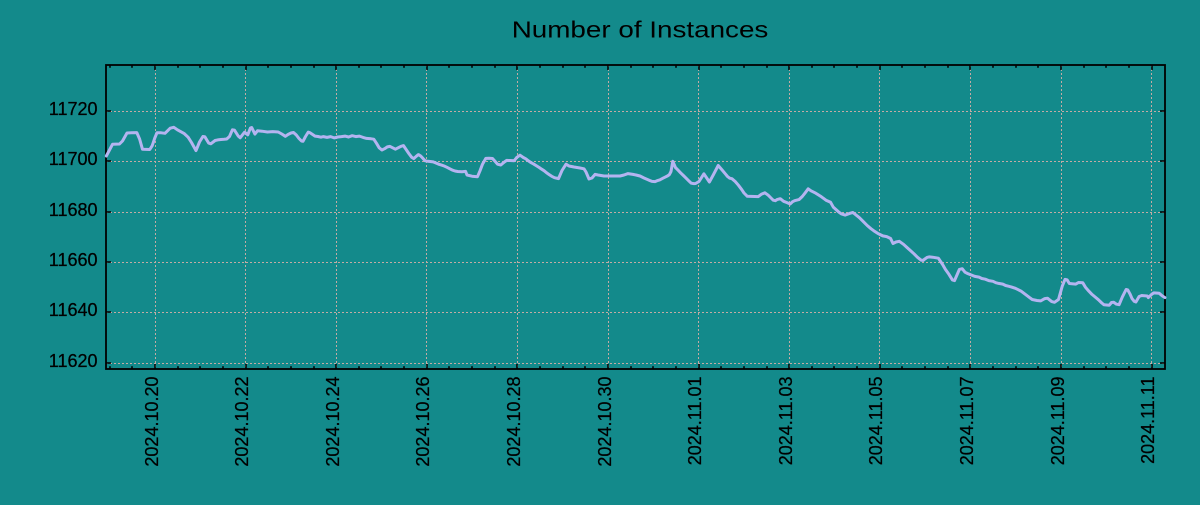 Image resolution: width=1200 pixels, height=505 pixels. I want to click on svg-text: 11720, so click(73, 109).